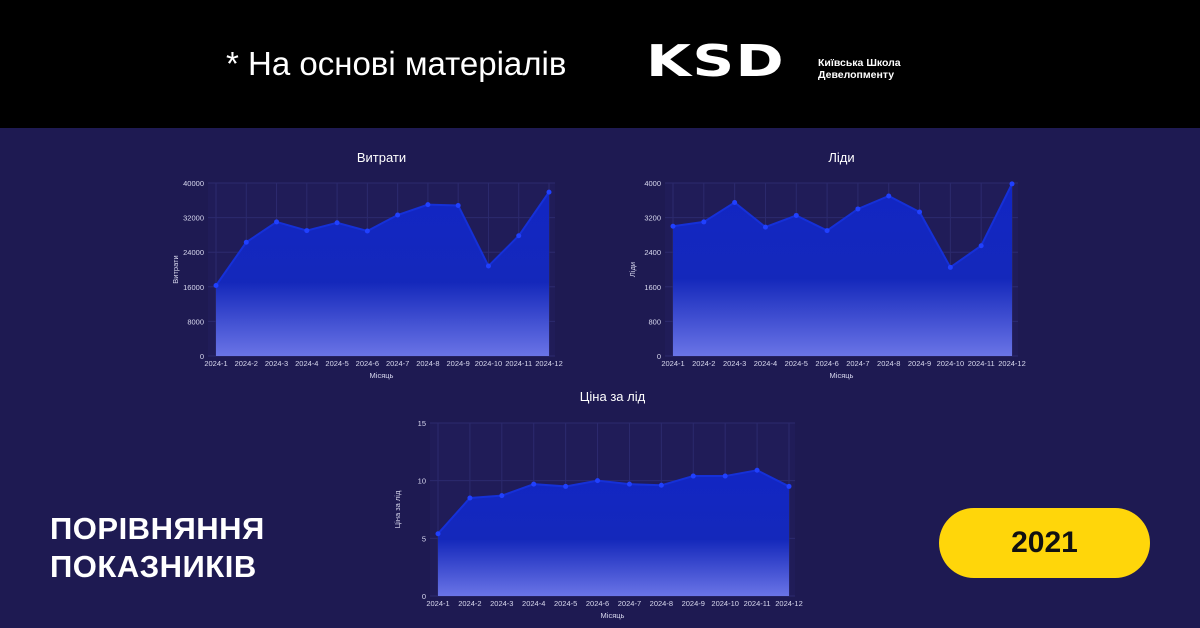 The height and width of the screenshot is (628, 1200). I want to click on year-badge: 2021, so click(1044, 543).